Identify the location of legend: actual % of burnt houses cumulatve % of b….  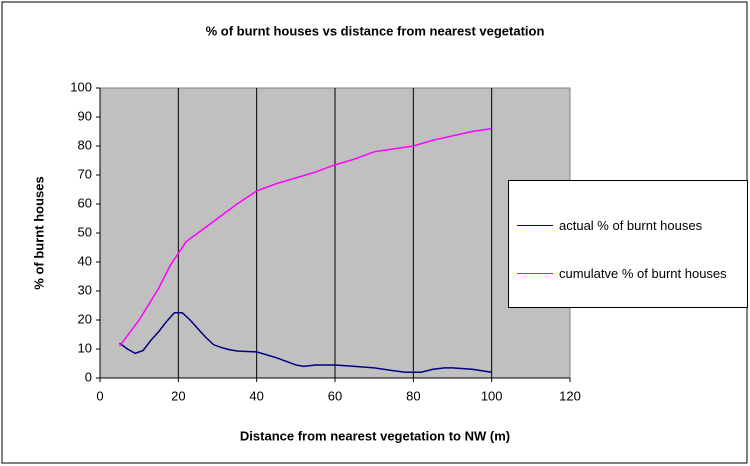
(628, 244).